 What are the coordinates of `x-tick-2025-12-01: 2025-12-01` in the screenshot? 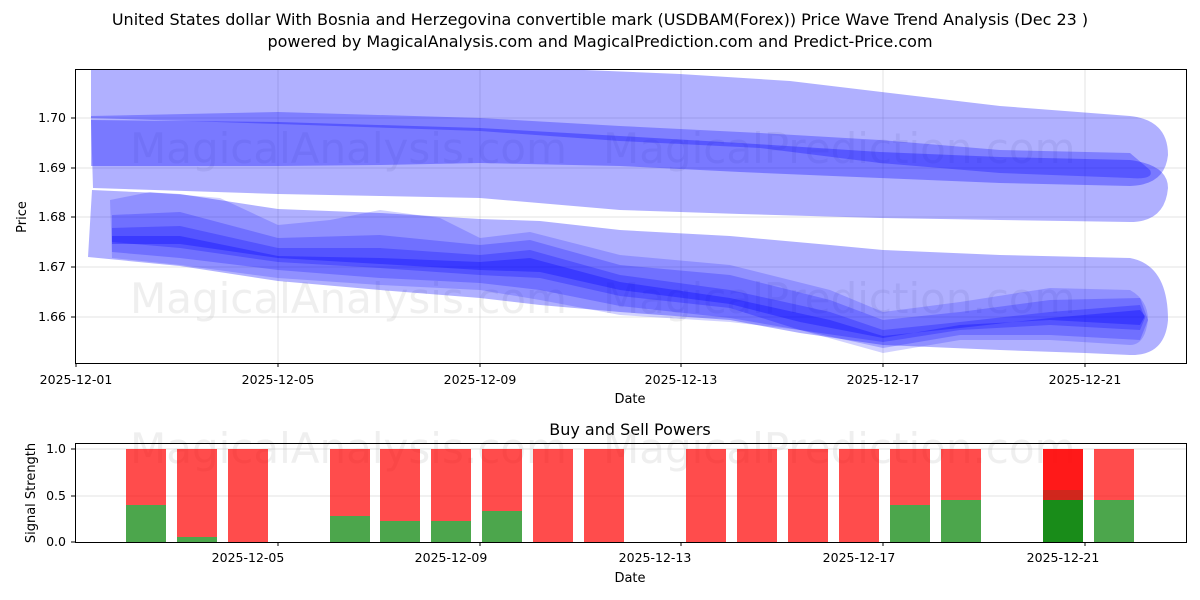 It's located at (76, 379).